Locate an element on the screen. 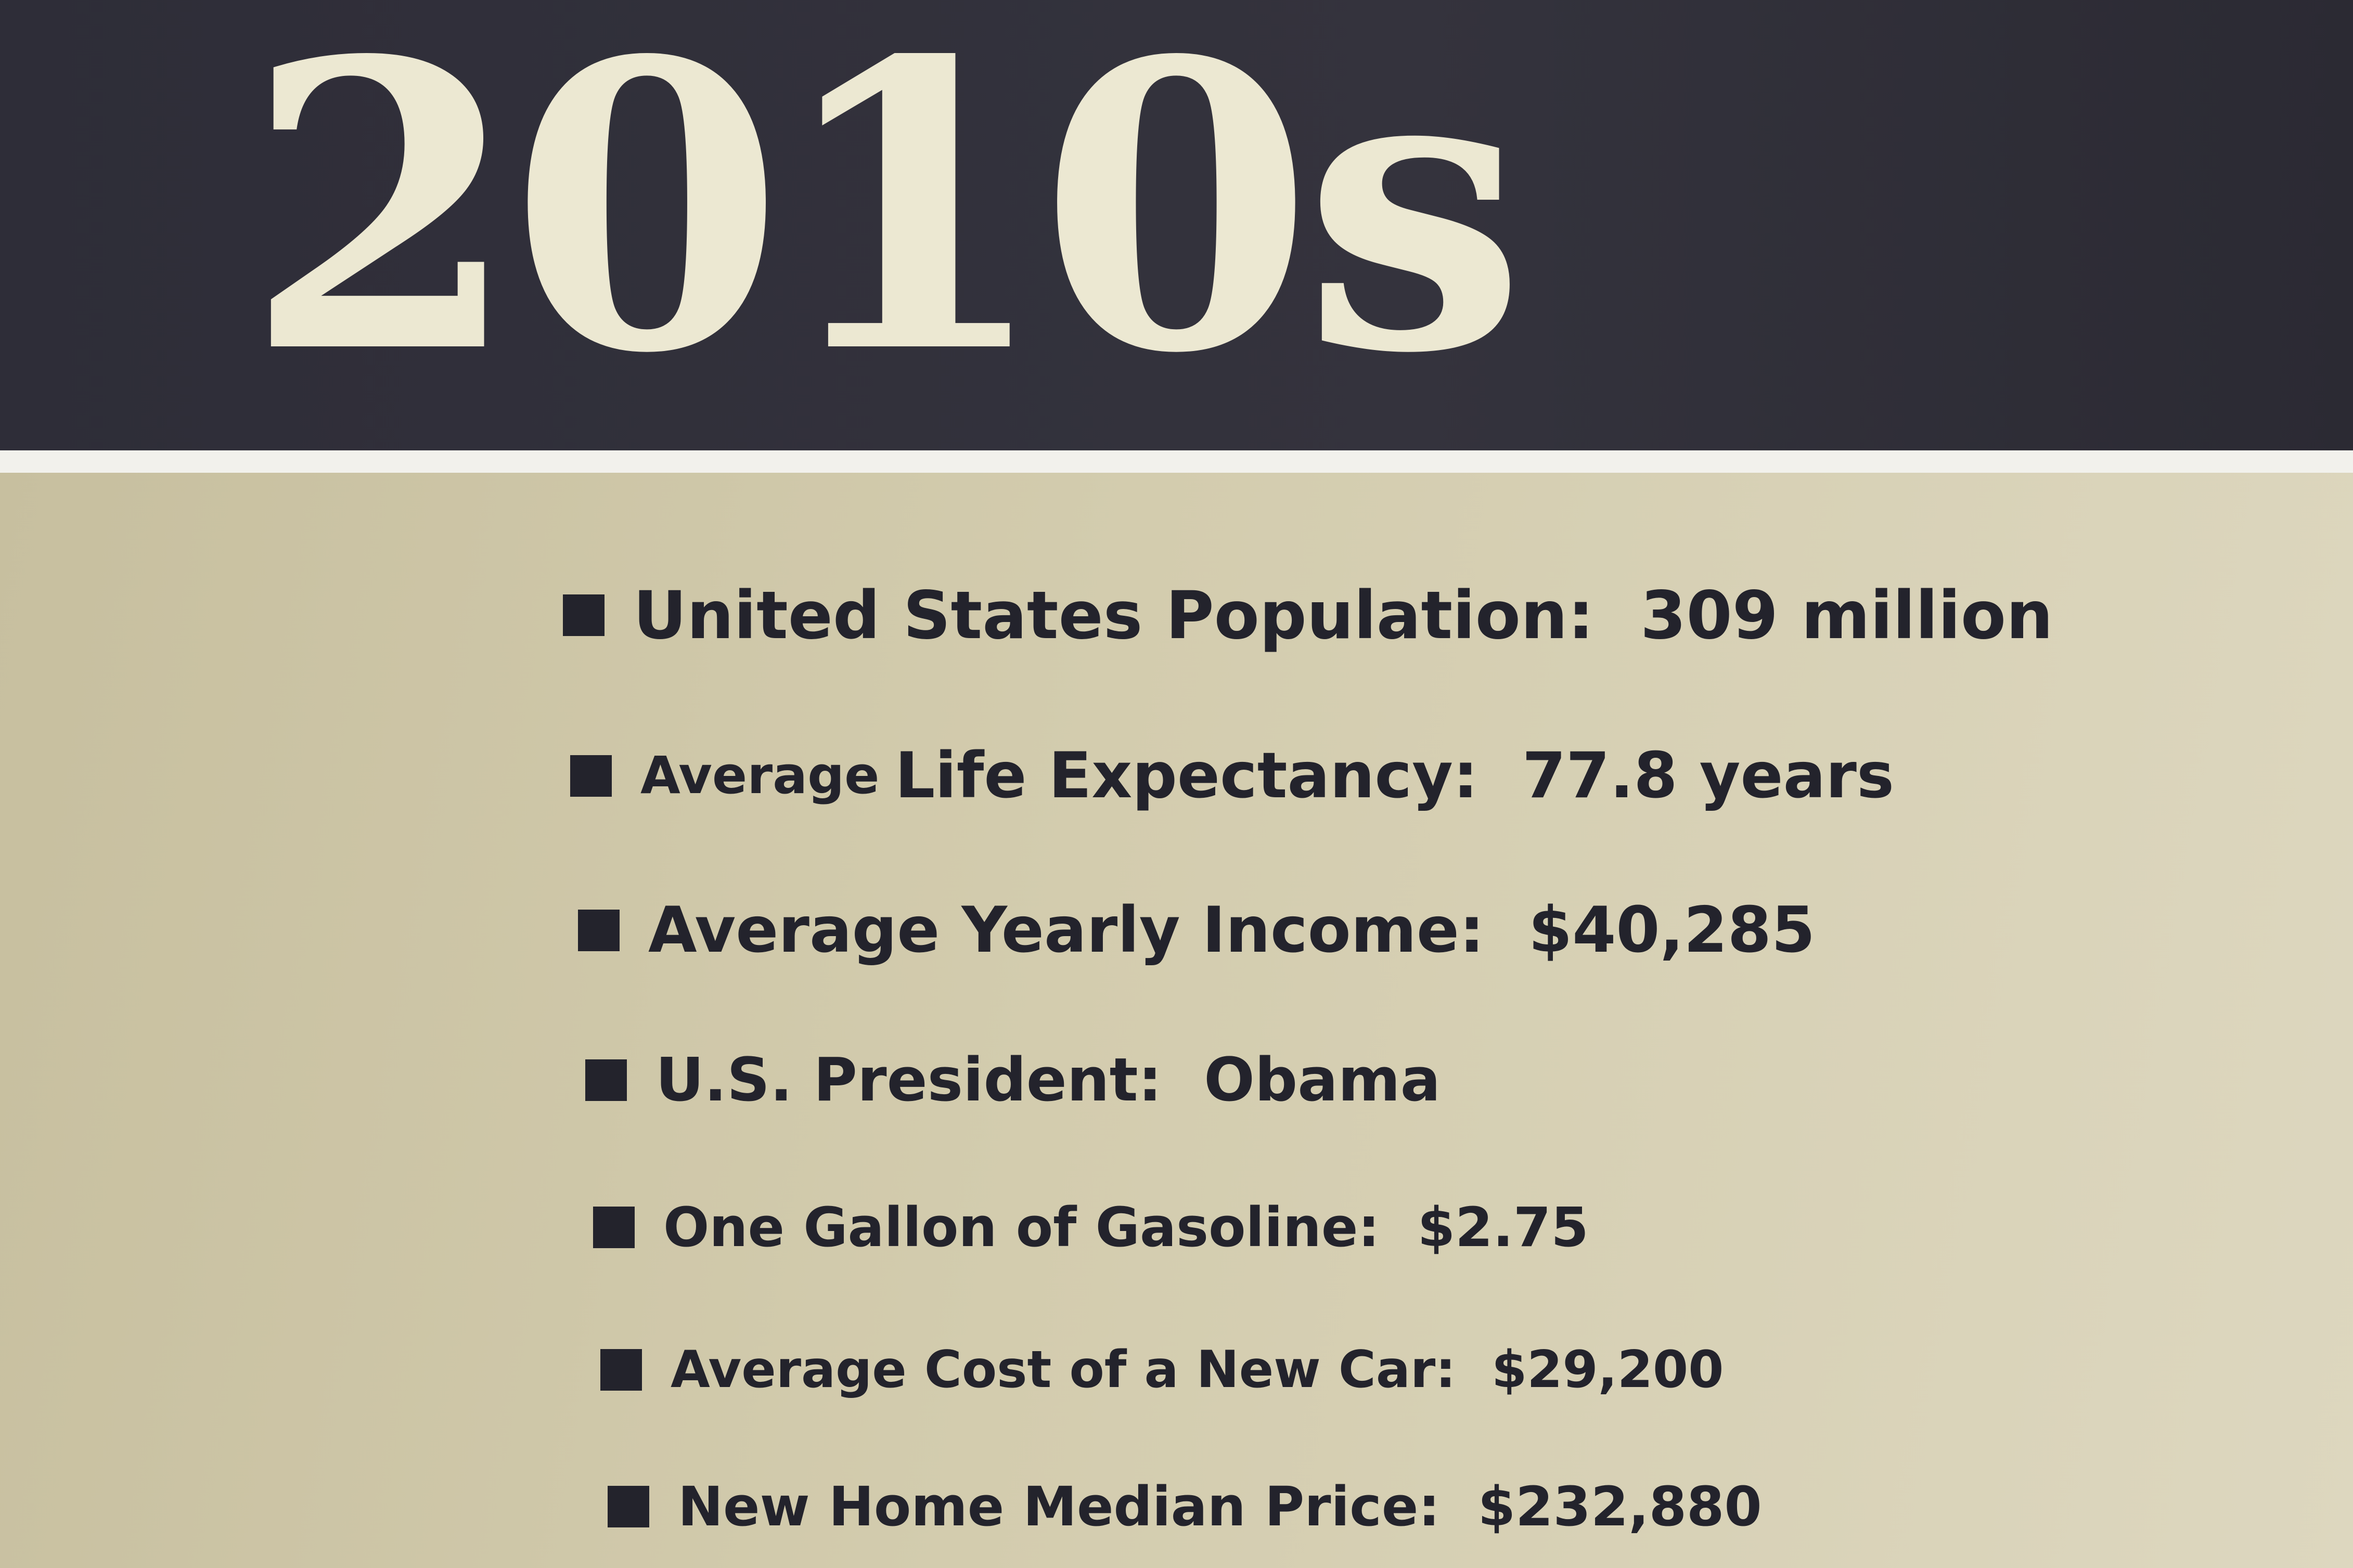  fact-label: United States Population: is located at coordinates (1114, 615).